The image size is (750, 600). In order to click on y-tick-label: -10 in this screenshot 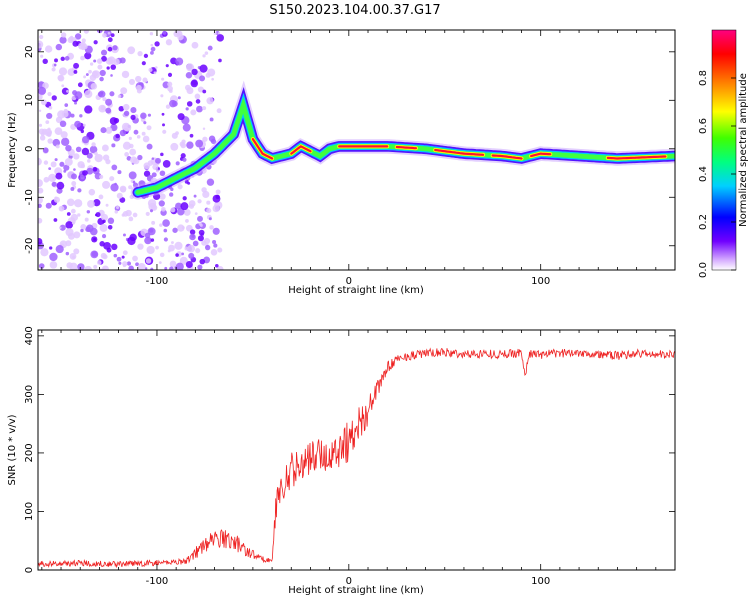, I will do `click(29, 197)`.